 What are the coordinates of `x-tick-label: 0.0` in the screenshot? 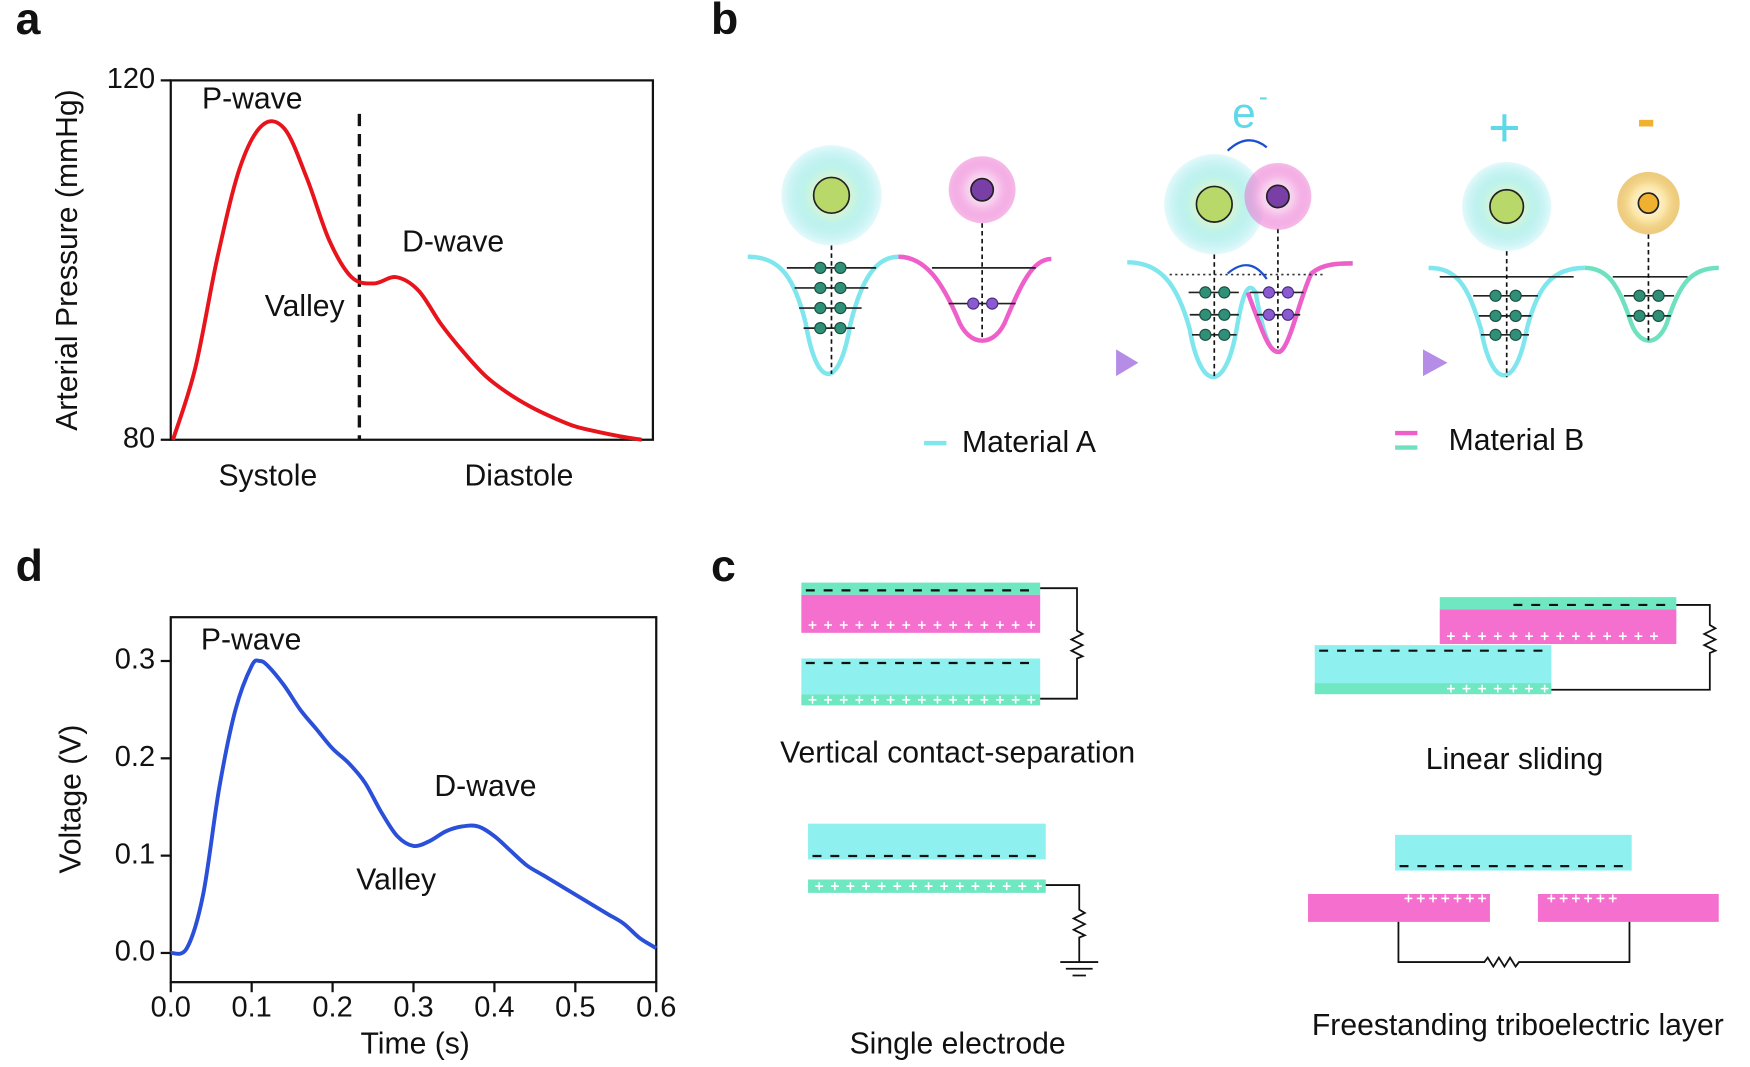 It's located at (171, 1008).